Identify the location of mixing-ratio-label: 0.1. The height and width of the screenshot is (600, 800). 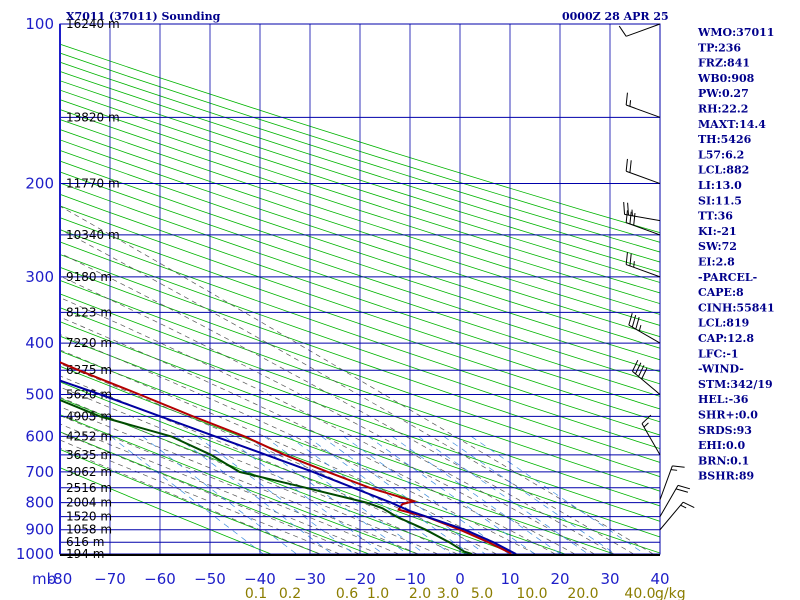
(256, 593).